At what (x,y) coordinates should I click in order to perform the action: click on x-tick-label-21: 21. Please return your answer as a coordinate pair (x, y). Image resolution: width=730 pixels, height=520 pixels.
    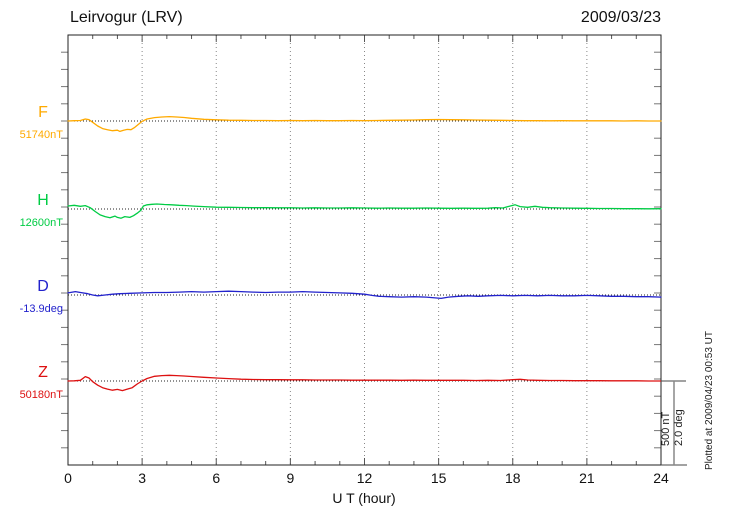
    Looking at the image, I should click on (587, 478).